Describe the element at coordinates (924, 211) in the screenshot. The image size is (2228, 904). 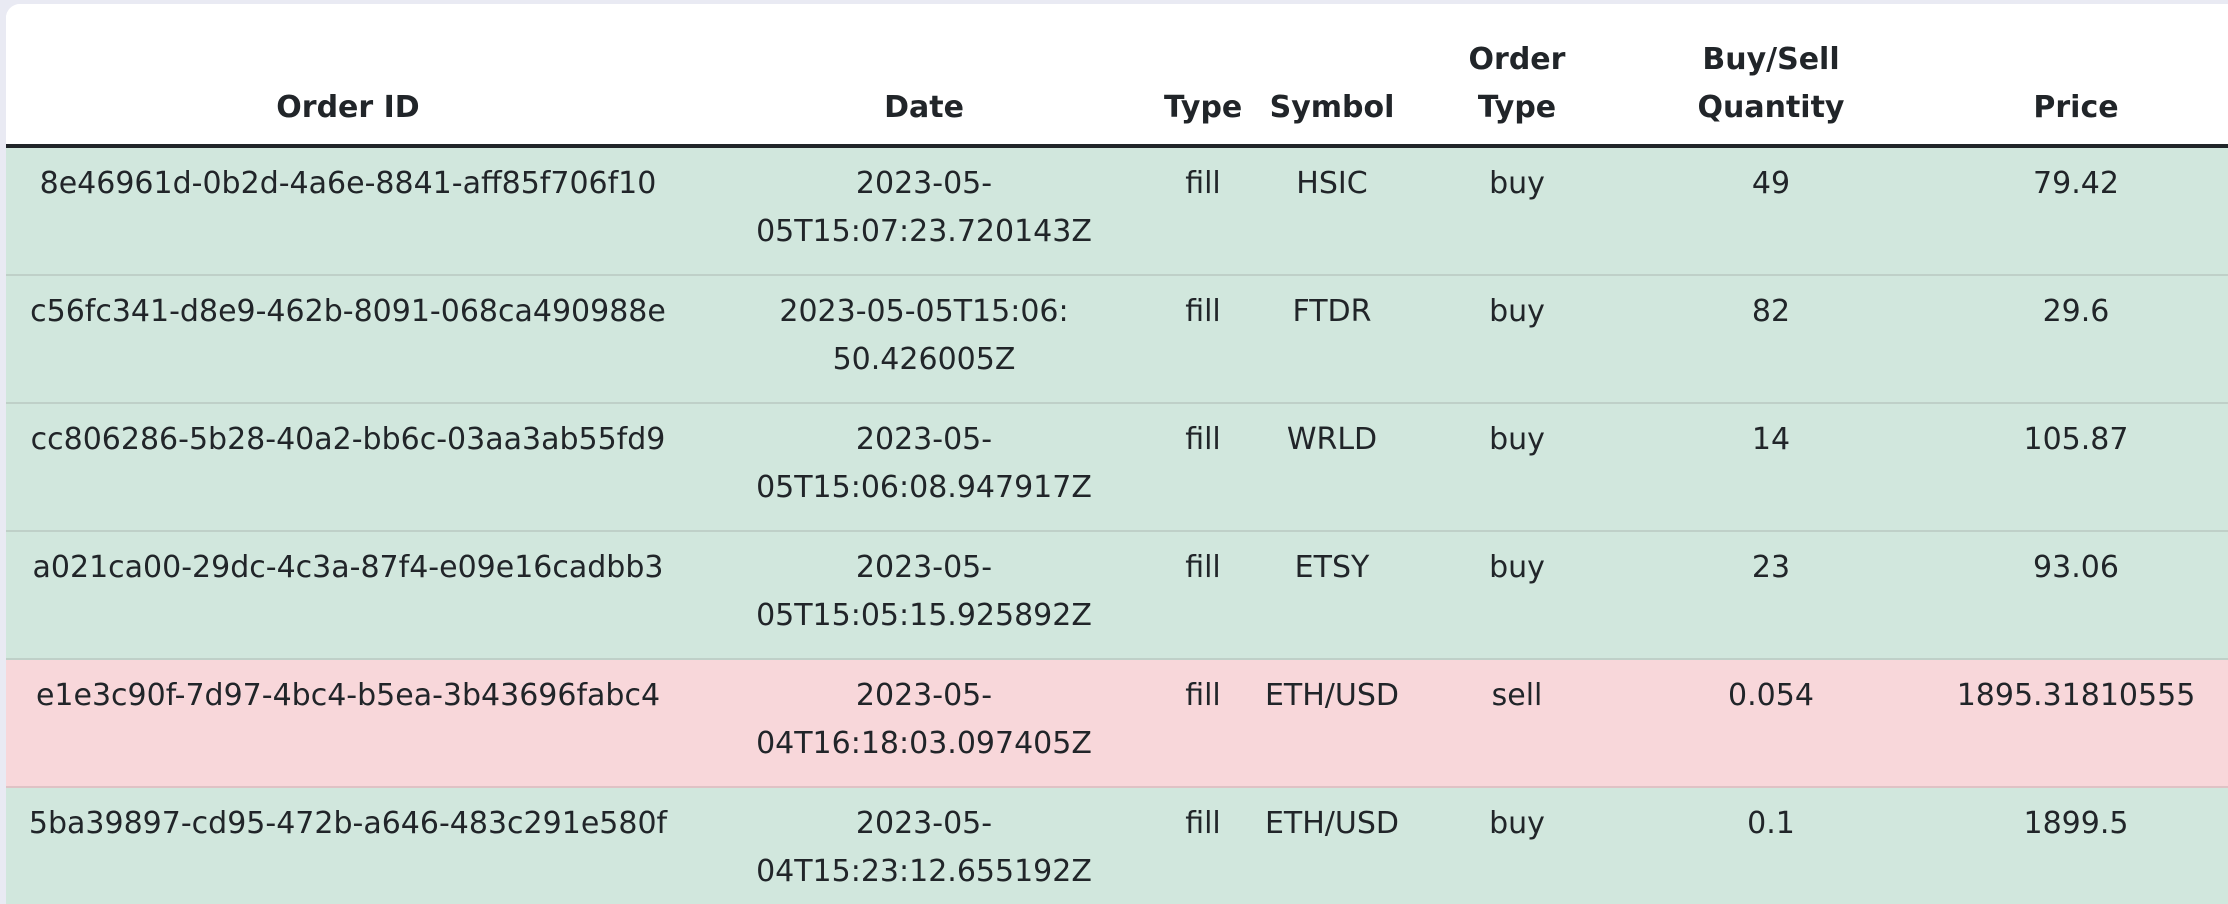
I see `cell-date: 2023-05-05T15:07:23.720143Z` at that location.